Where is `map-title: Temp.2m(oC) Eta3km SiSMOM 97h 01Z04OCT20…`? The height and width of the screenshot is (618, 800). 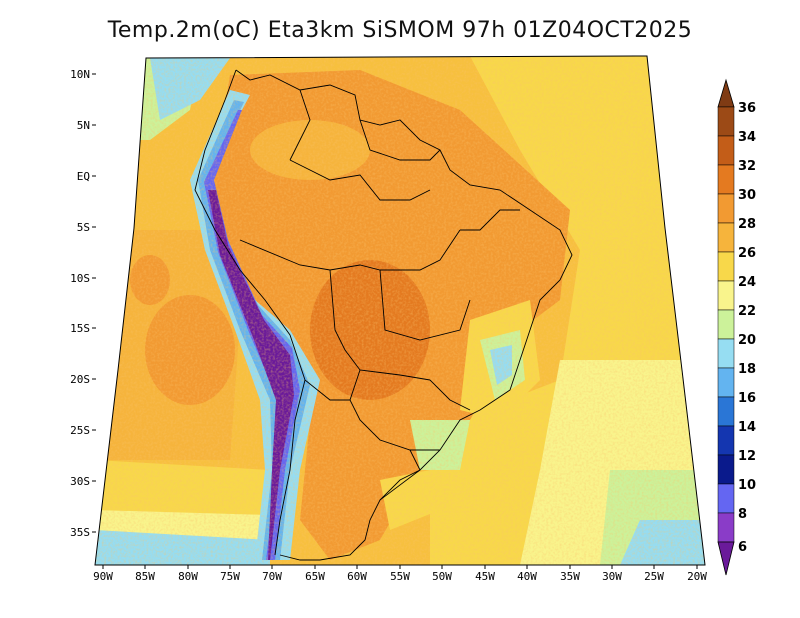
map-title: Temp.2m(oC) Eta3km SiSMOM 97h 01Z04OCT20… is located at coordinates (400, 30).